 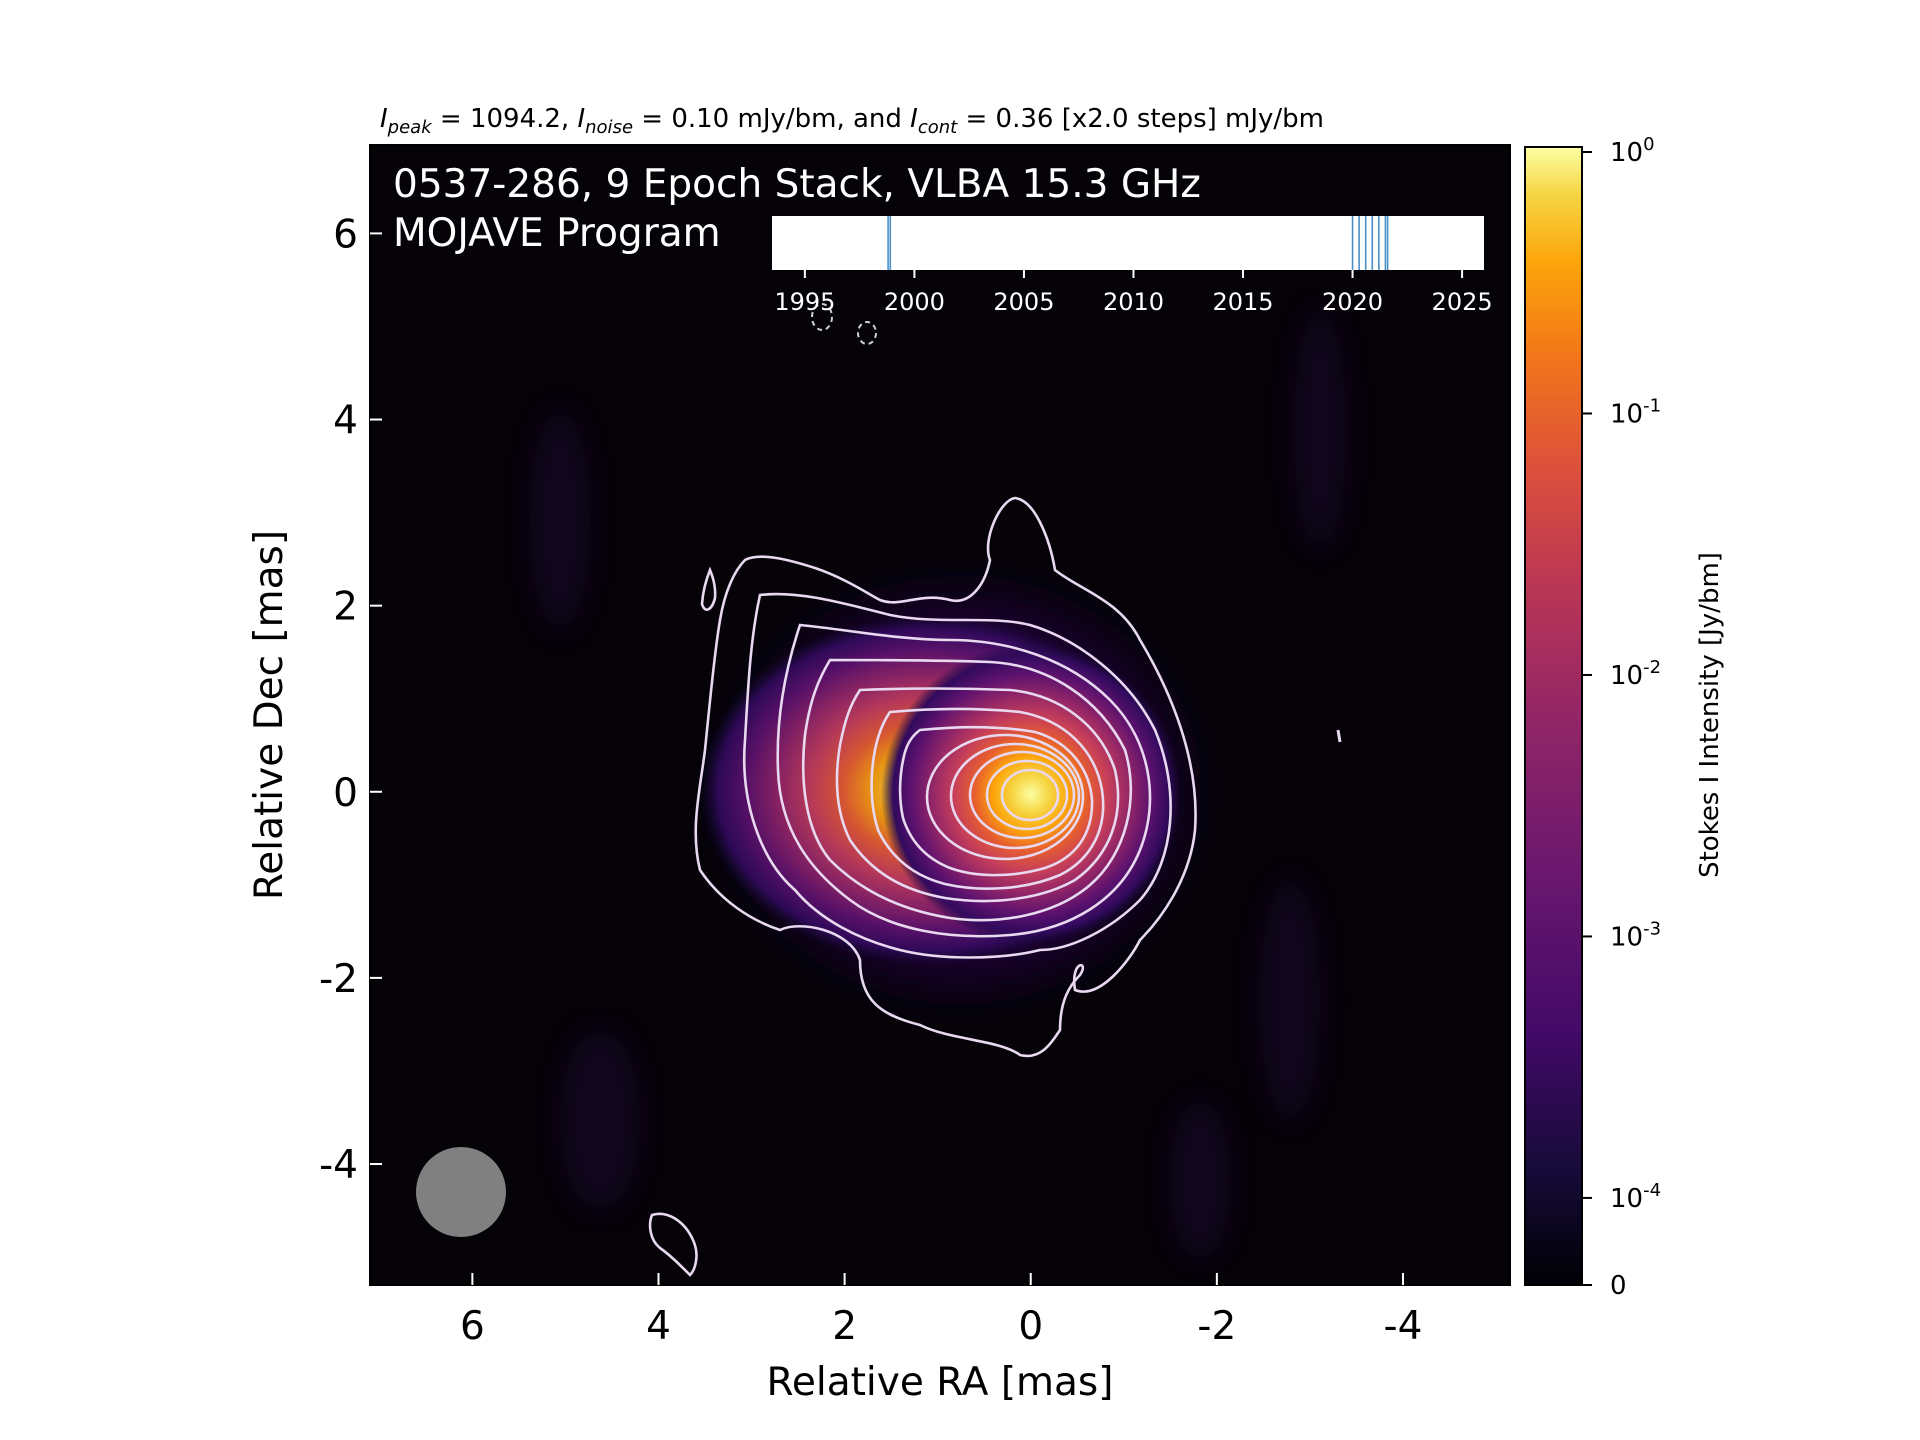 I want to click on epoch-tick-label: 2020, so click(x=1352, y=302).